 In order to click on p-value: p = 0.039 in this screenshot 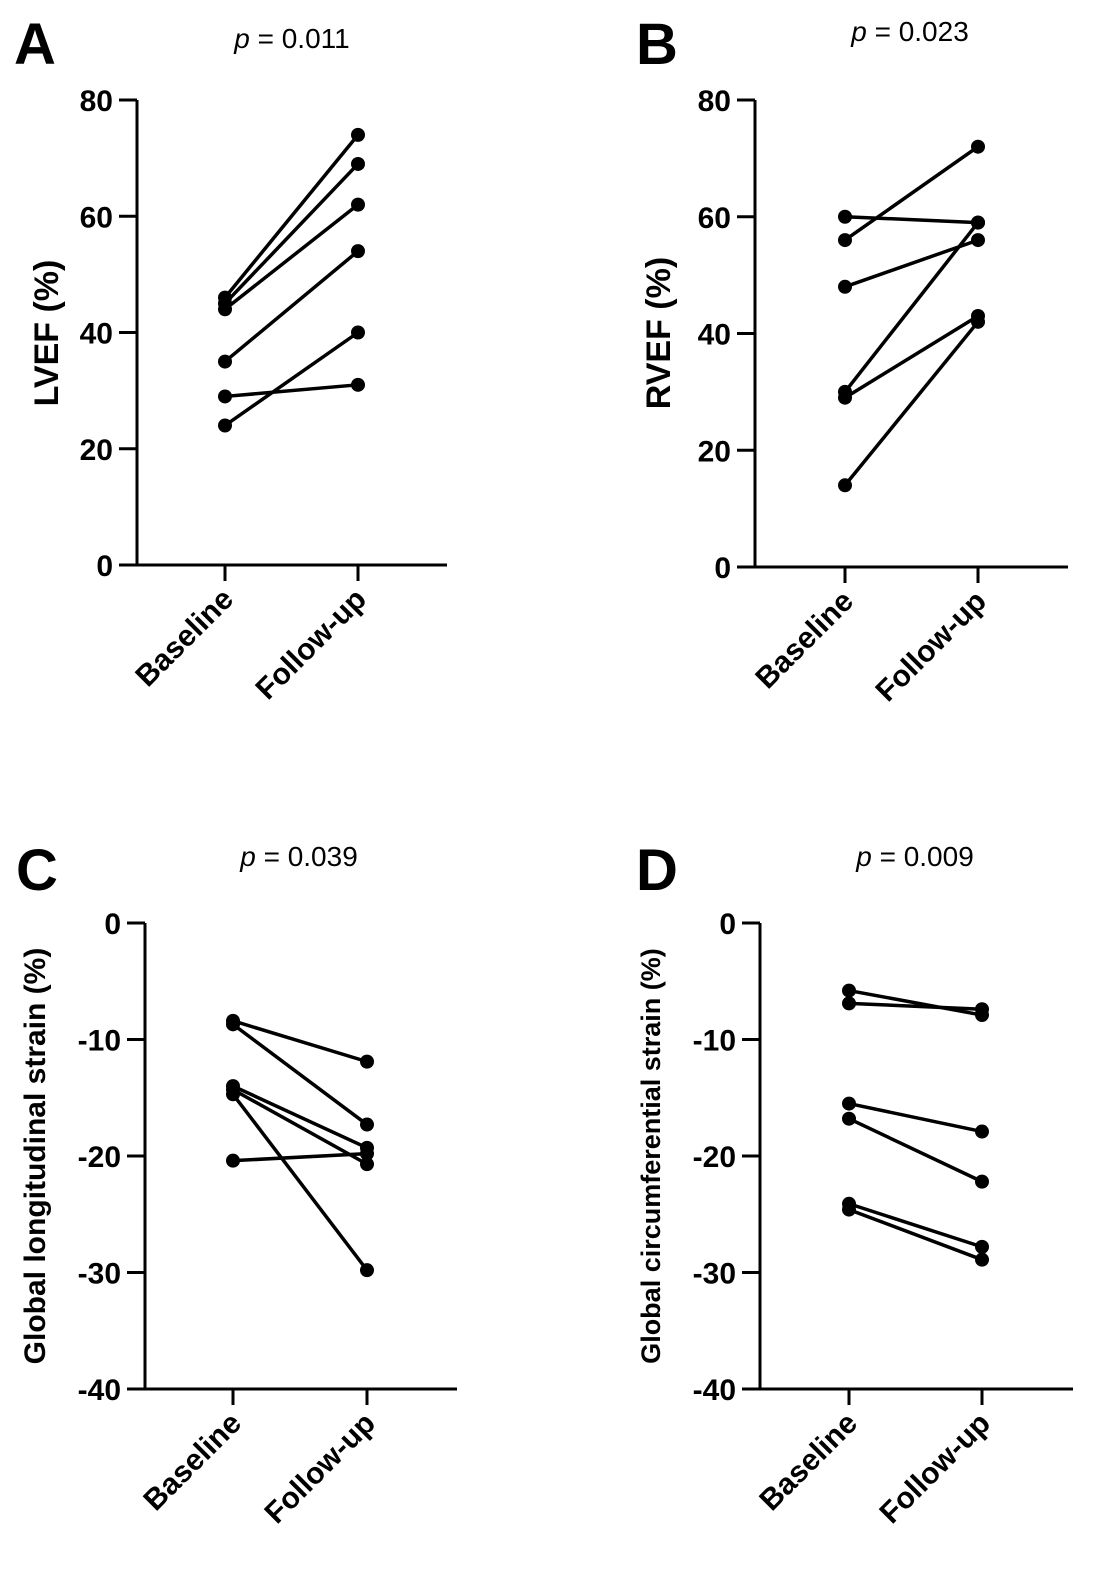, I will do `click(298, 856)`.